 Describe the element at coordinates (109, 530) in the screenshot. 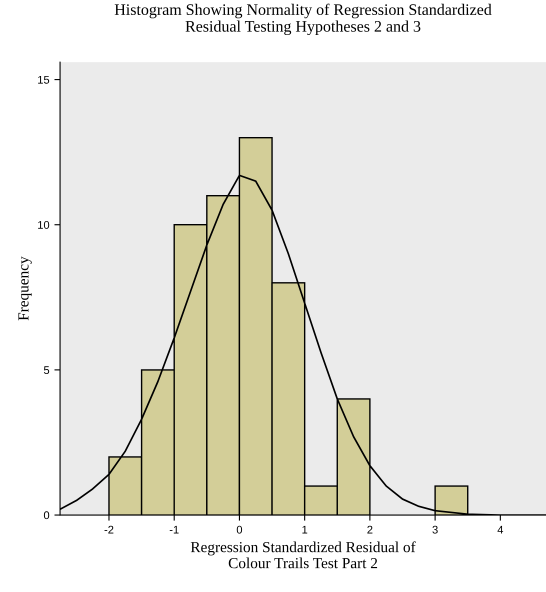

I see `x-tick-label: -2` at that location.